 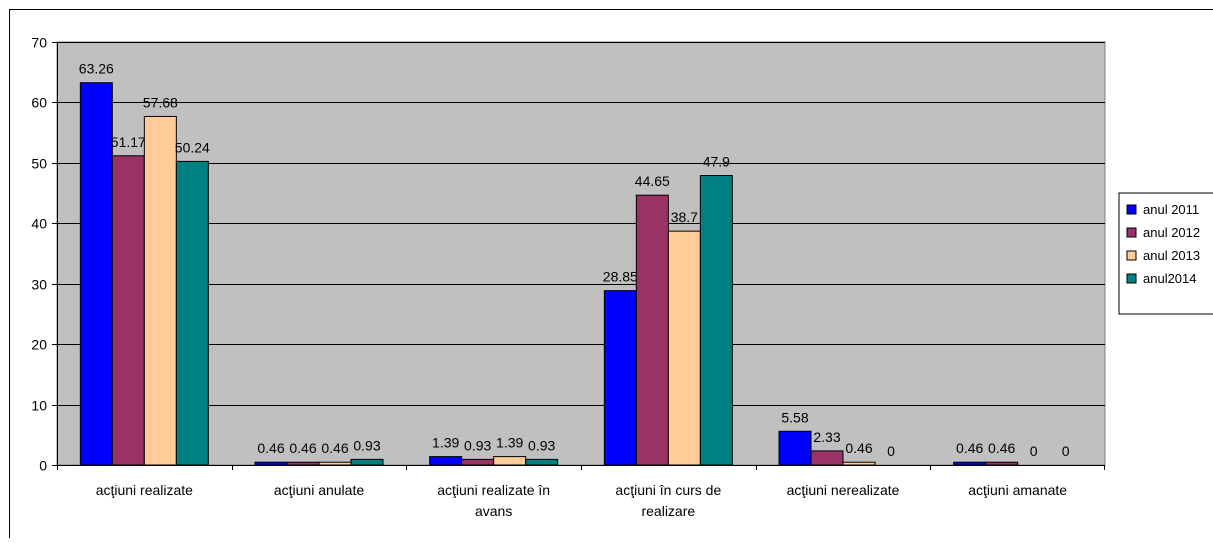 What do you see at coordinates (652, 181) in the screenshot?
I see `data-label: 44.65` at bounding box center [652, 181].